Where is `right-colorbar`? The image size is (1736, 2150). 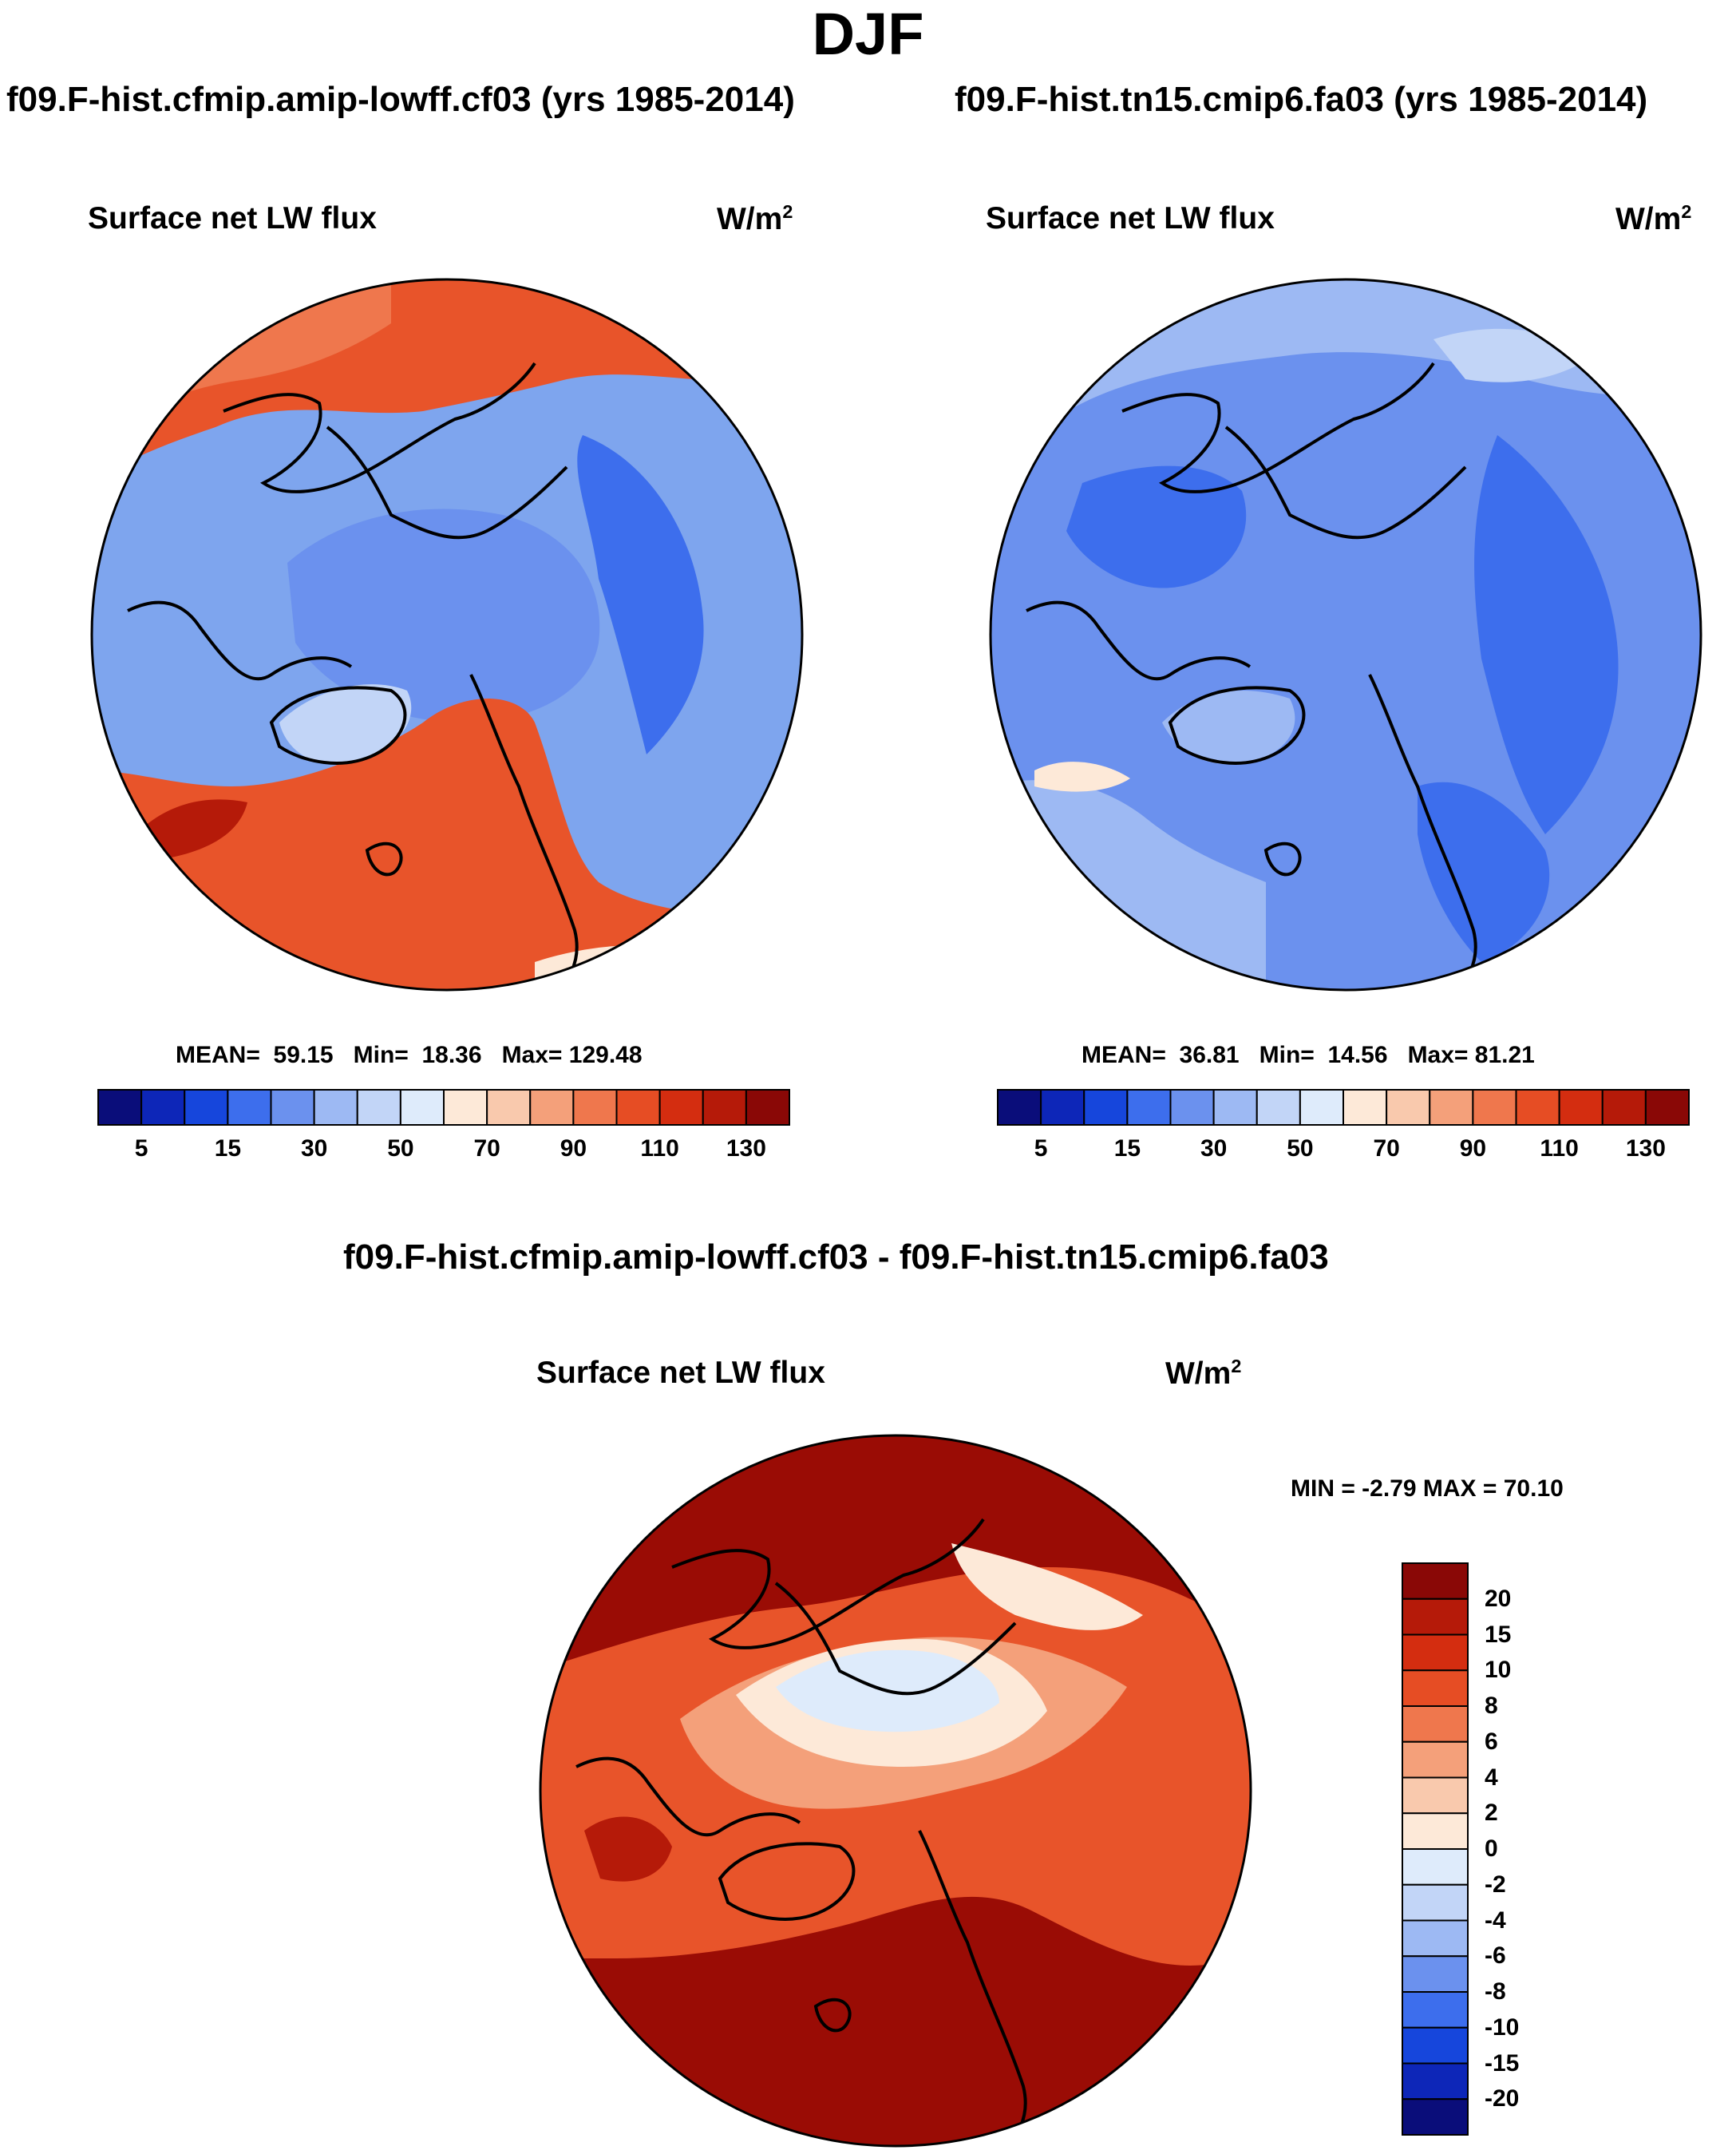
right-colorbar is located at coordinates (1343, 1107).